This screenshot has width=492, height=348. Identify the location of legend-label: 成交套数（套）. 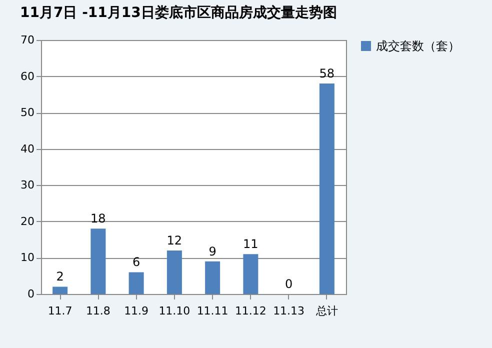
(418, 46).